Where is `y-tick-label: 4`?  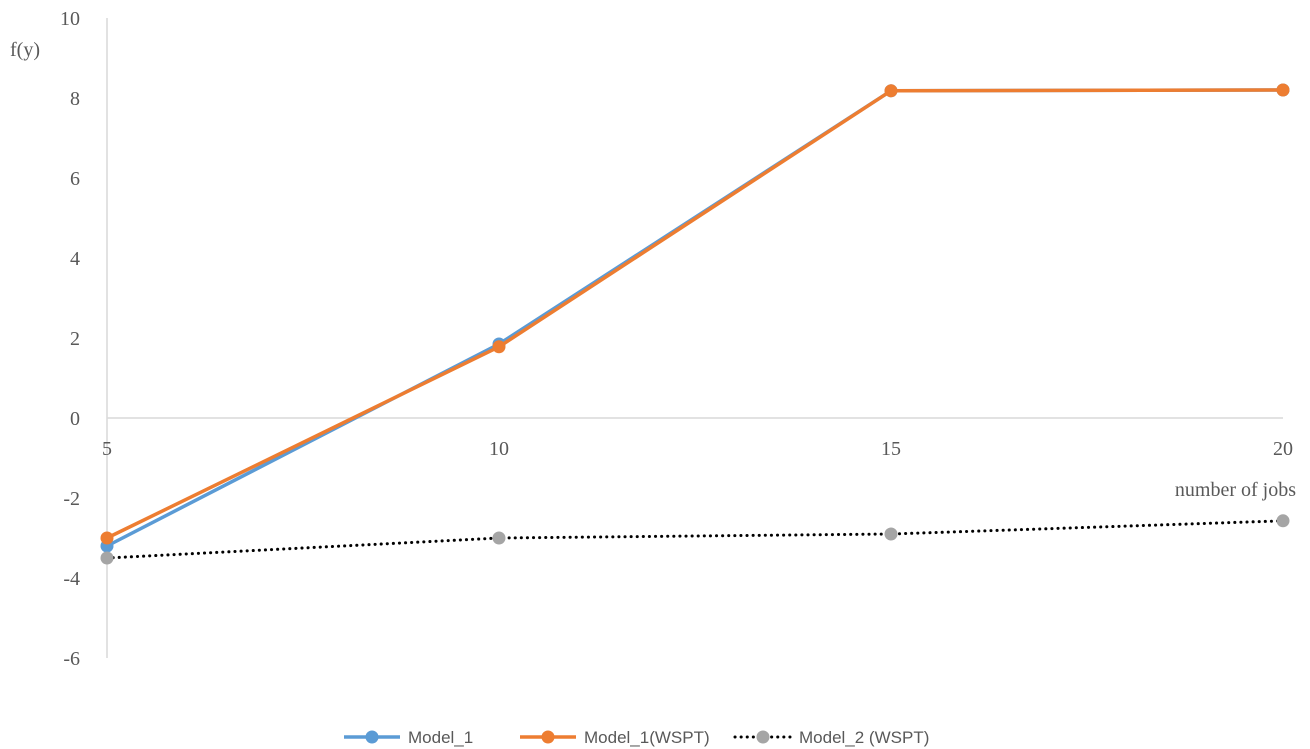 y-tick-label: 4 is located at coordinates (75, 259).